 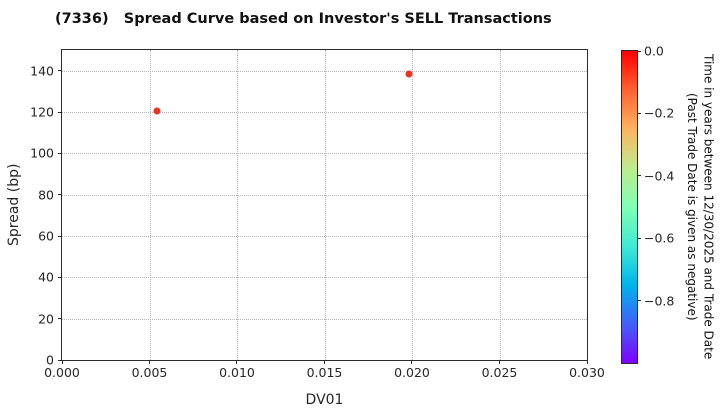 What do you see at coordinates (46, 236) in the screenshot?
I see `y-tick-label: 60` at bounding box center [46, 236].